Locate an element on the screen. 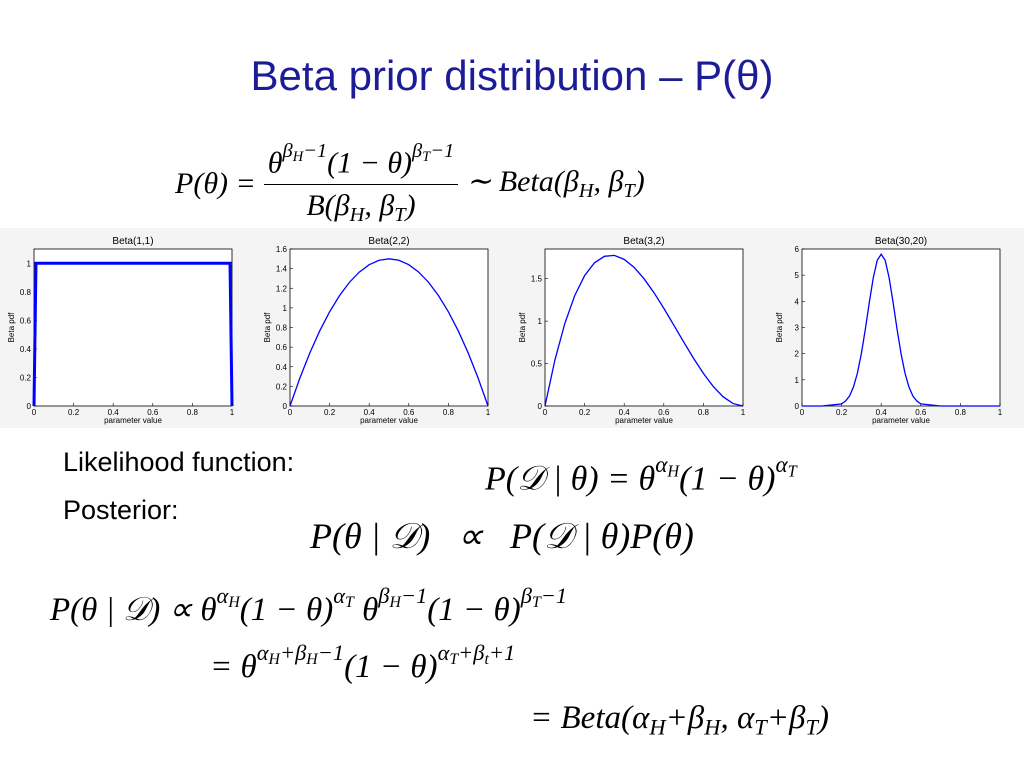 This screenshot has width=1024, height=768. math-fragment: θ is located at coordinates (366, 609).